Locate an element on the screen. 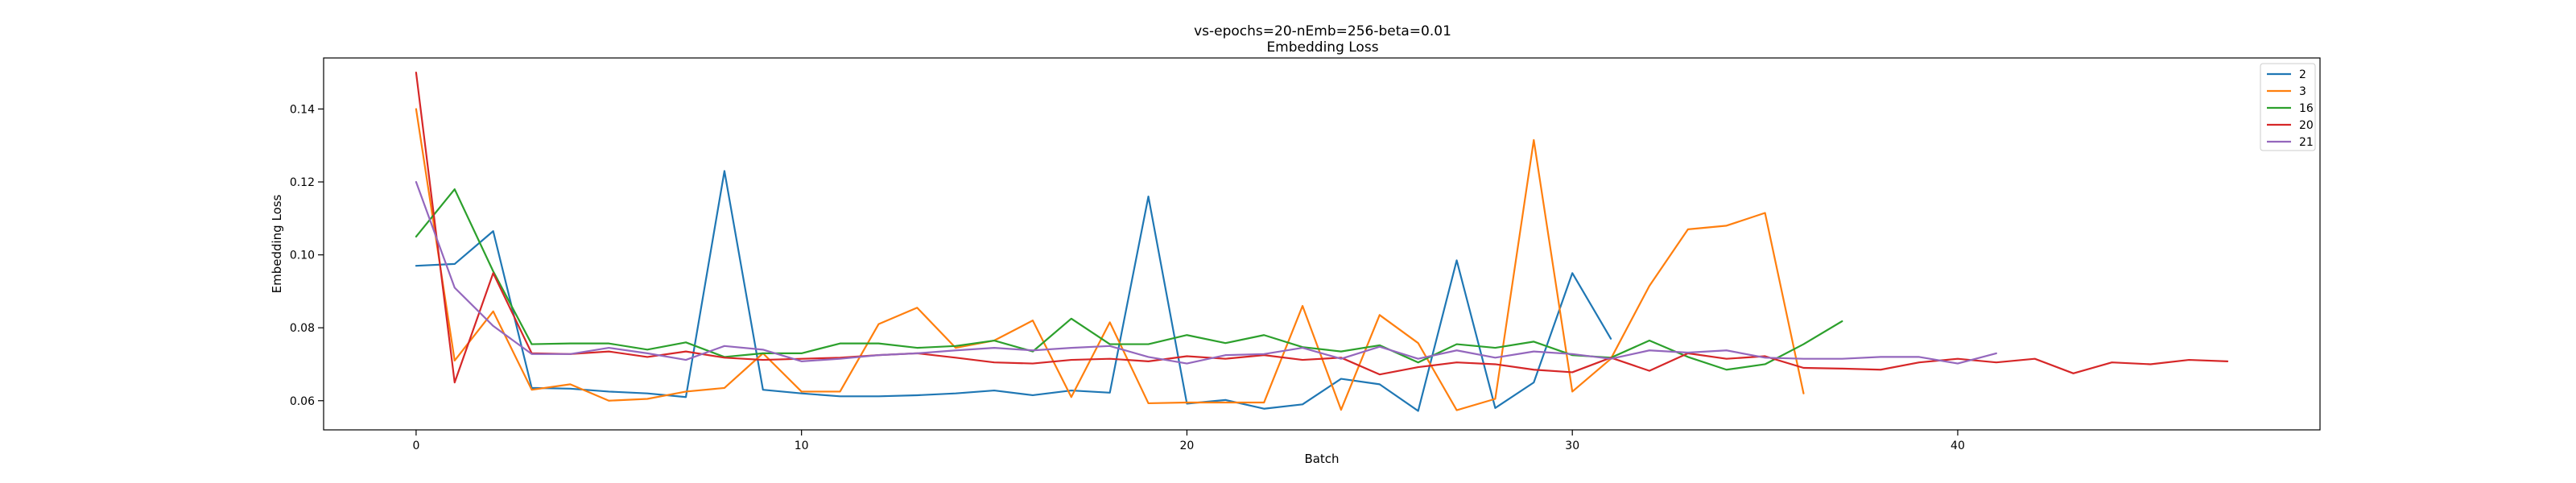  x-axis-ticks: 0 10 20 30 40 is located at coordinates (1188, 441).